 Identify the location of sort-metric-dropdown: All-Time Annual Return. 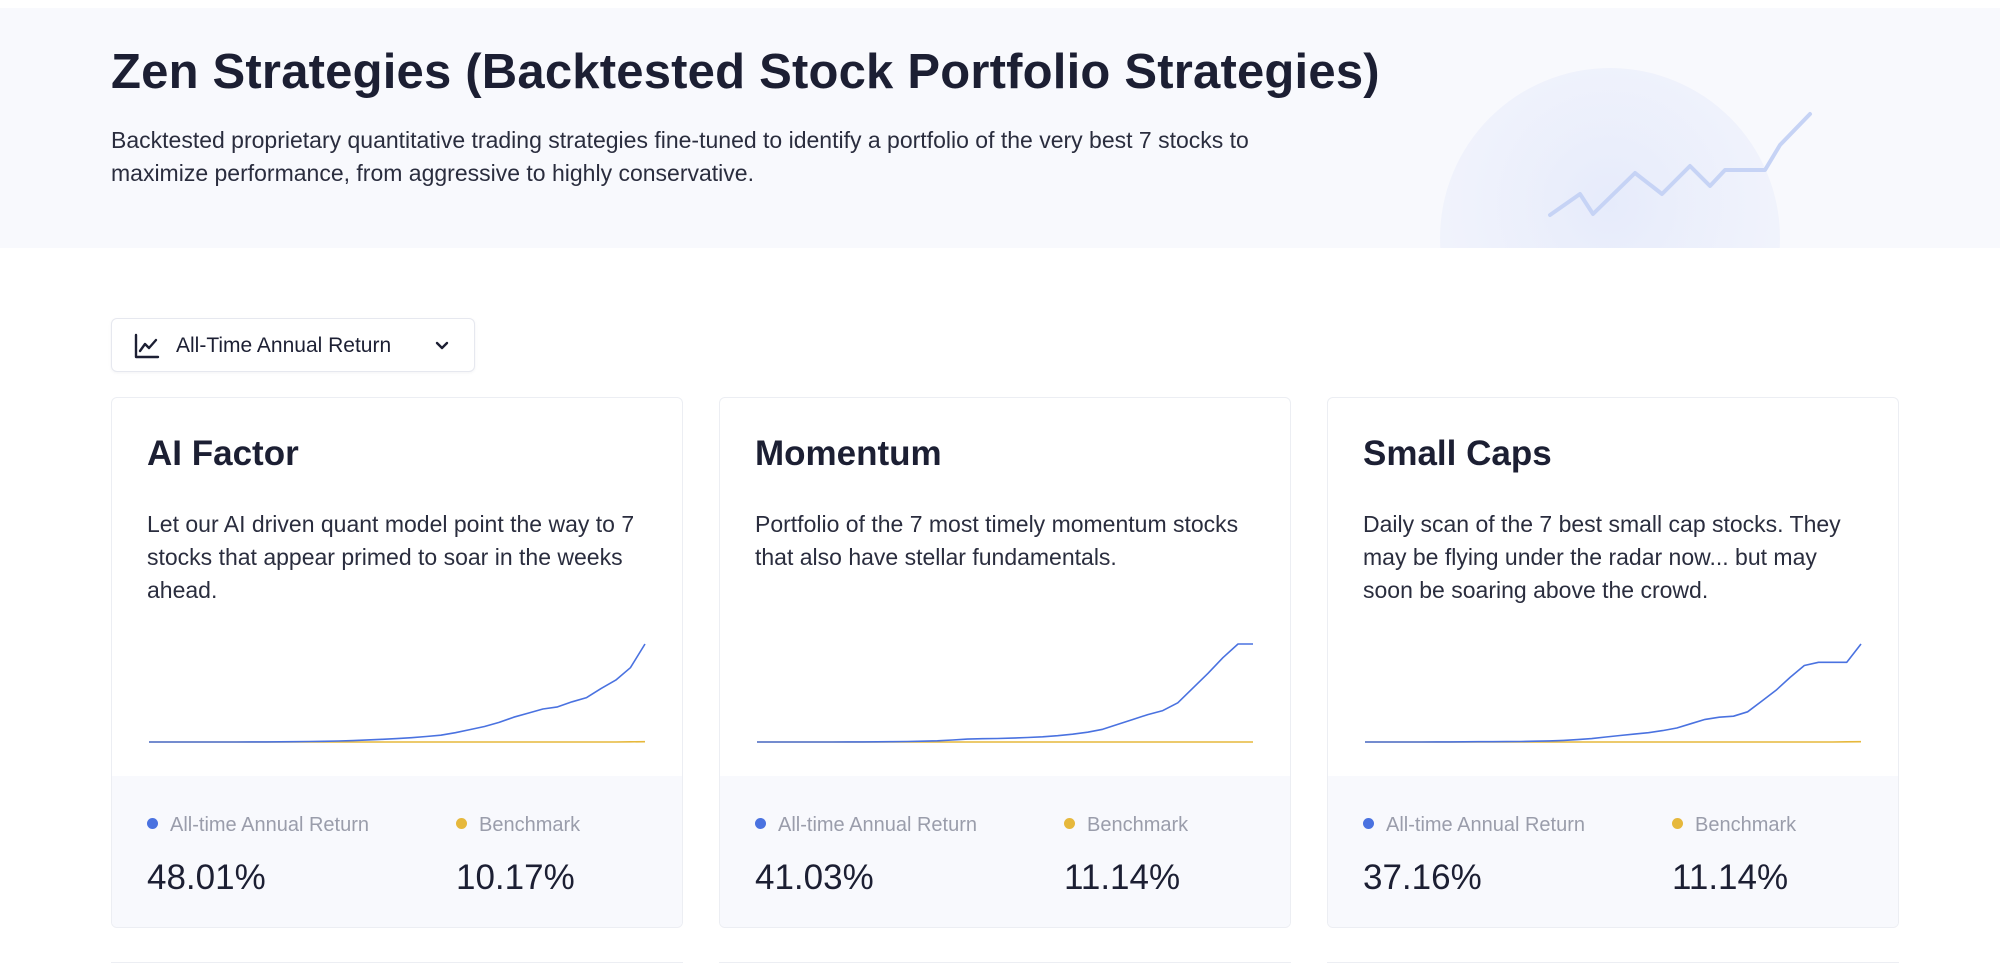
(293, 345).